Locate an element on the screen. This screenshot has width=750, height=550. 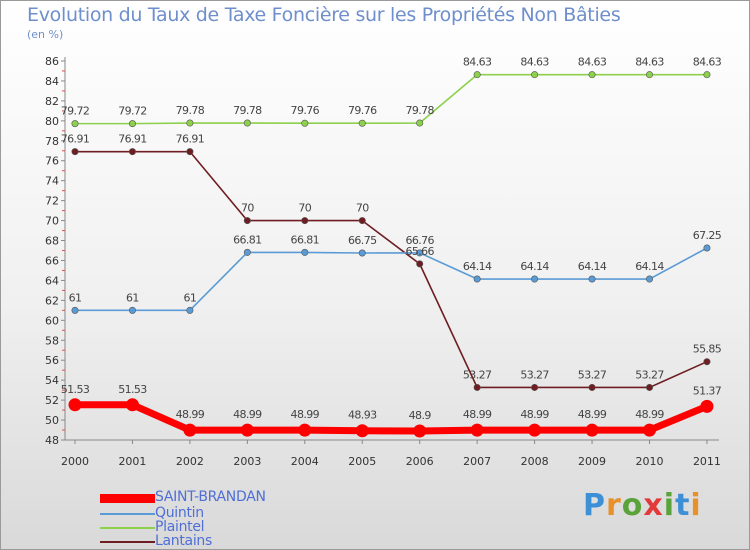
y-tick-label: 84 is located at coordinates (52, 81).